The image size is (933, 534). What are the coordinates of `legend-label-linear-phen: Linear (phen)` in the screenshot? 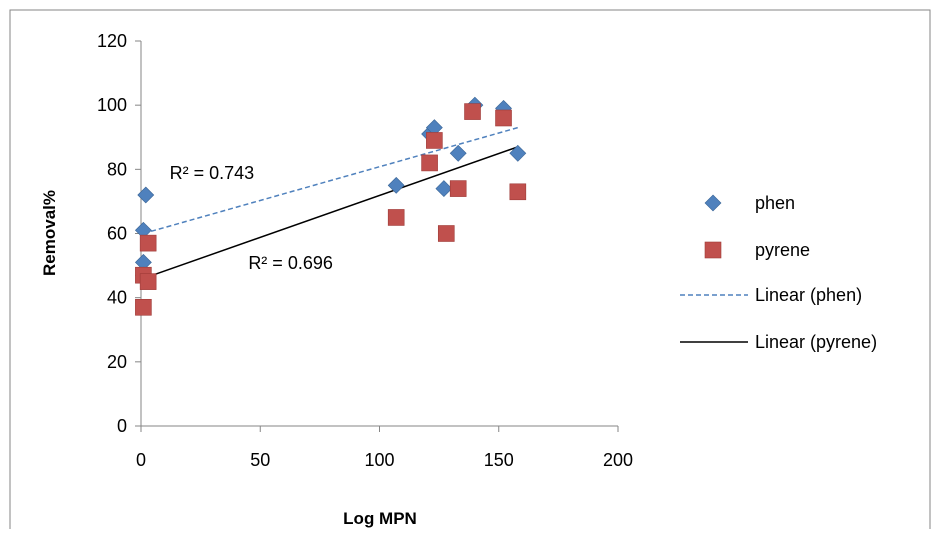 It's located at (808, 295).